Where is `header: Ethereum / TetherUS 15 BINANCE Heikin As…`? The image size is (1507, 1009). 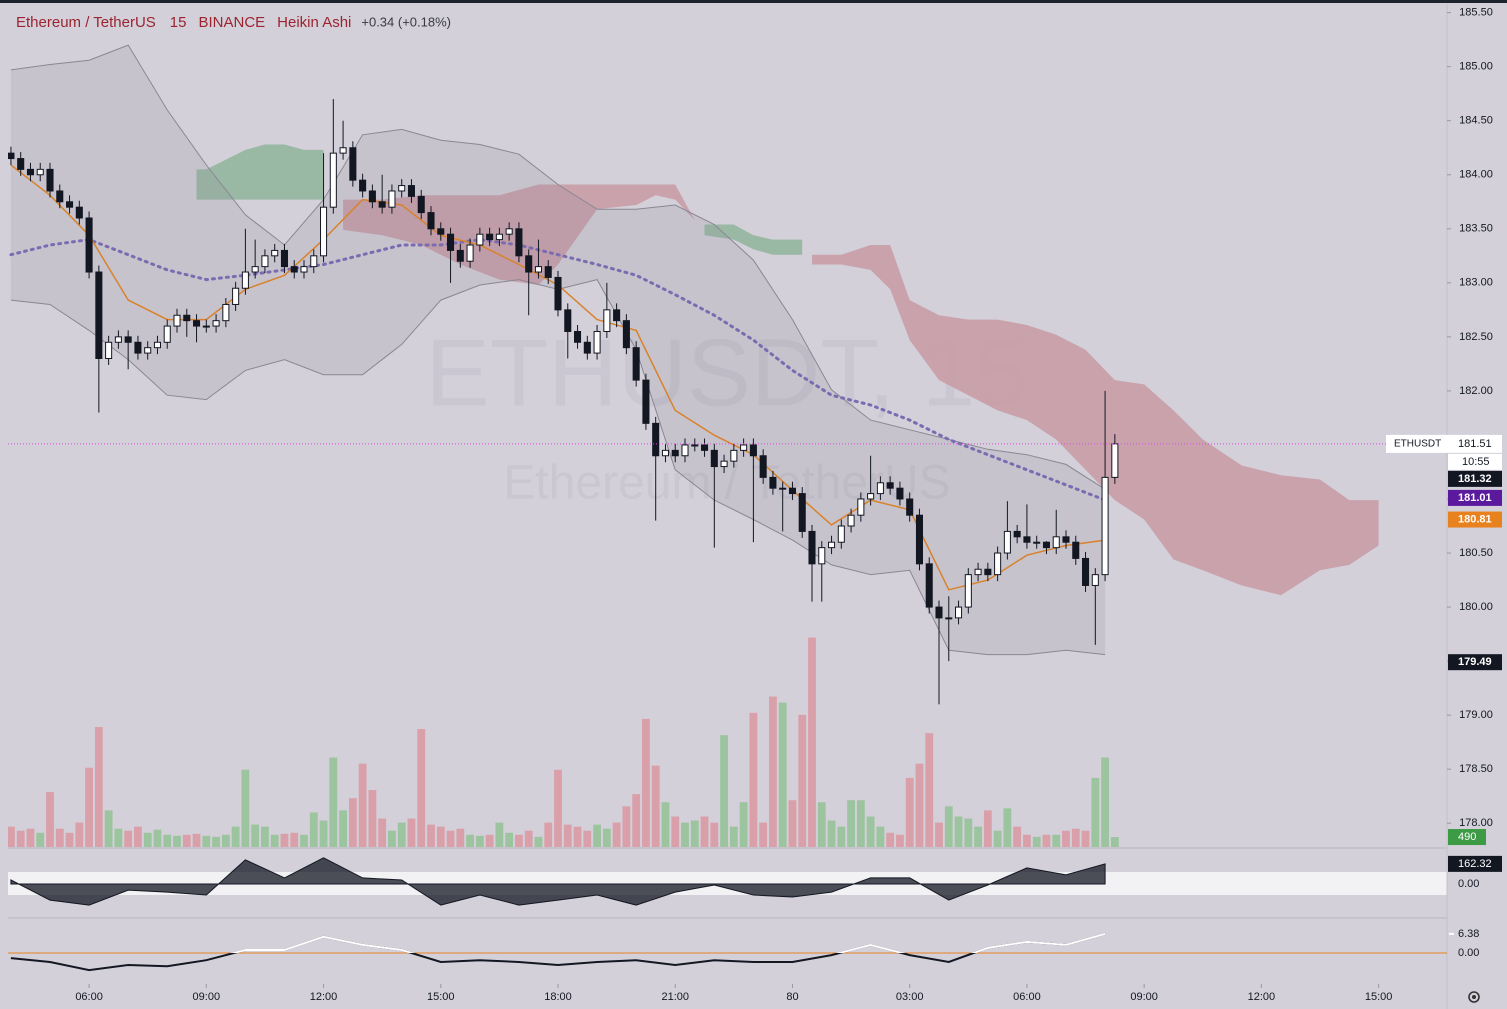
header: Ethereum / TetherUS 15 BINANCE Heikin As… is located at coordinates (233, 22).